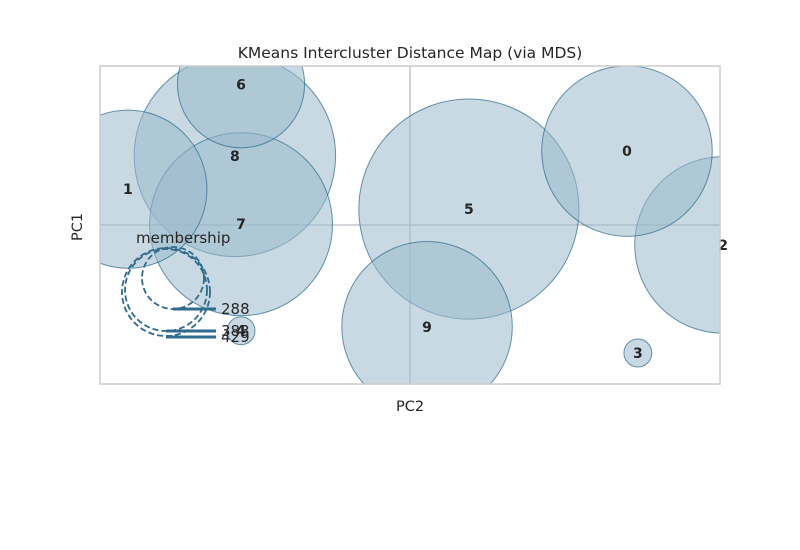  Describe the element at coordinates (241, 225) in the screenshot. I see `cluster-label-7: 7` at that location.